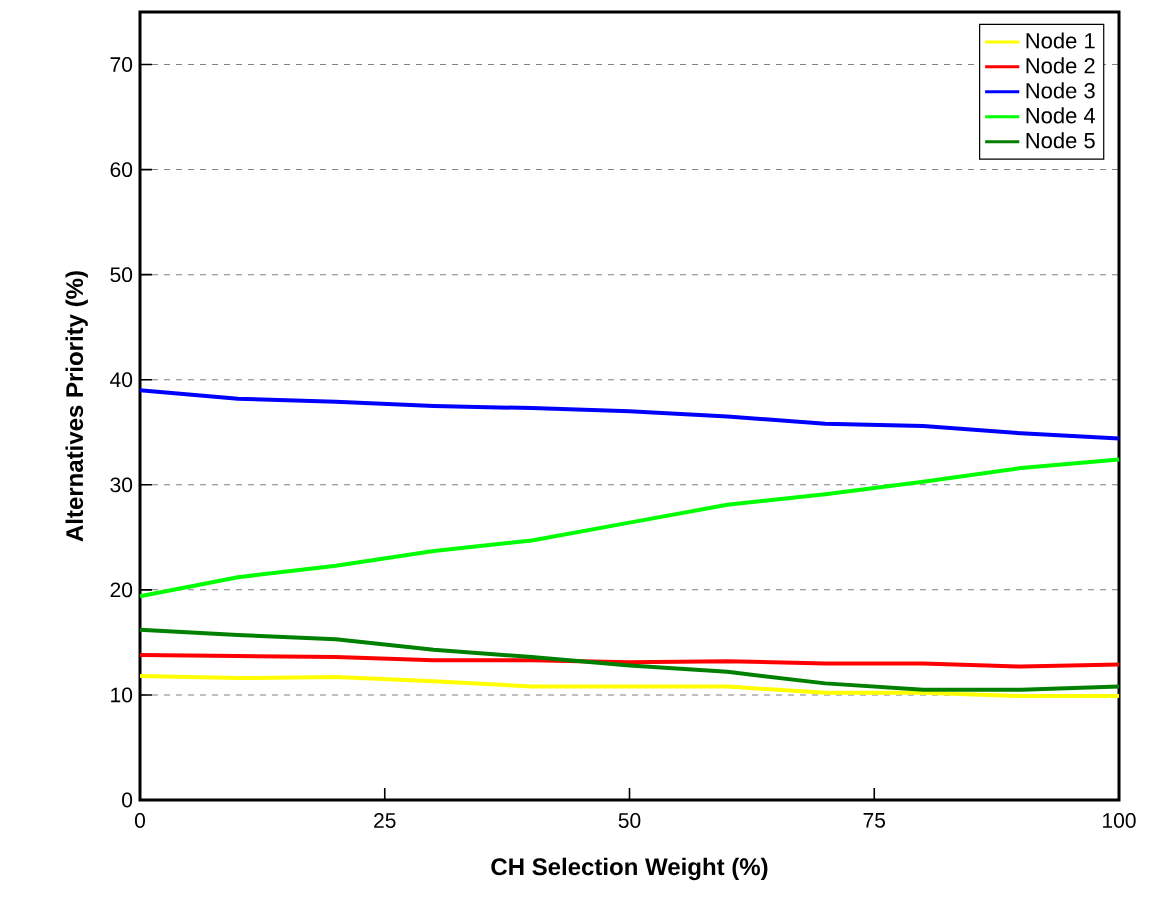 The width and height of the screenshot is (1163, 907). What do you see at coordinates (127, 800) in the screenshot?
I see `y-tick-label: 0` at bounding box center [127, 800].